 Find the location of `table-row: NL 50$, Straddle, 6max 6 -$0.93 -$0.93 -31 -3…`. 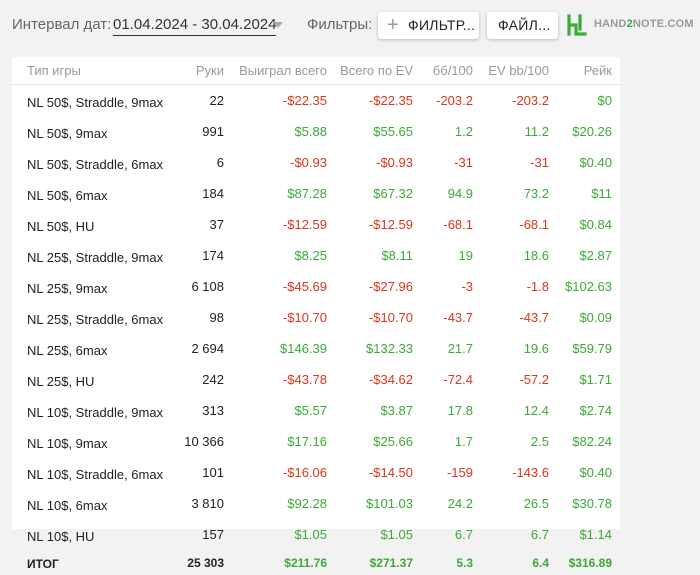

table-row: NL 50$, Straddle, 6max 6 -$0.93 -$0.93 -31 -3… is located at coordinates (316, 162).